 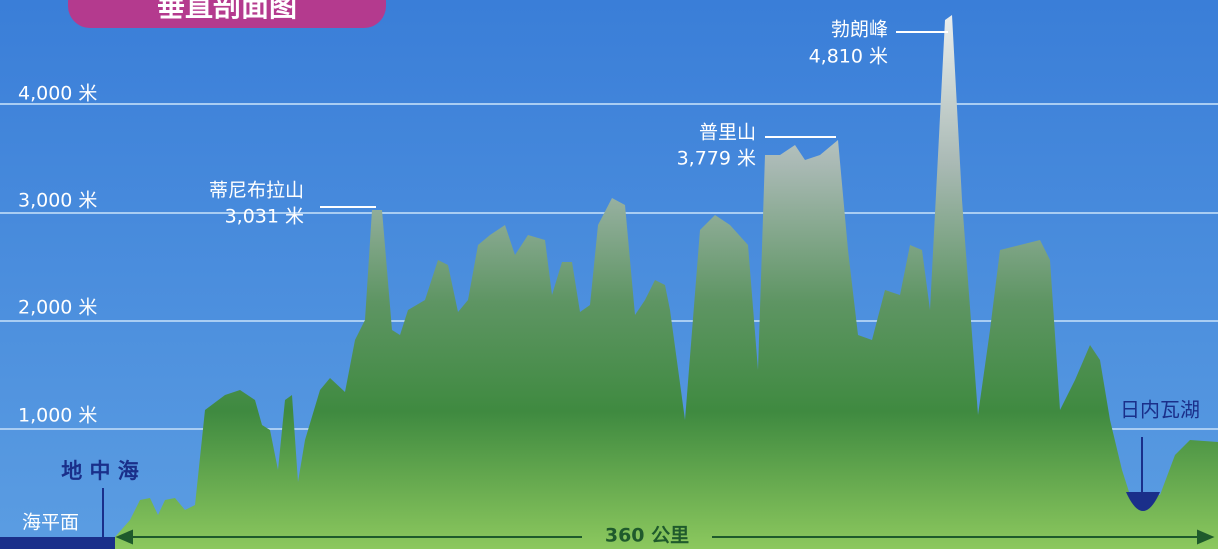 I want to click on distance-label: 360 公里, so click(x=647, y=536).